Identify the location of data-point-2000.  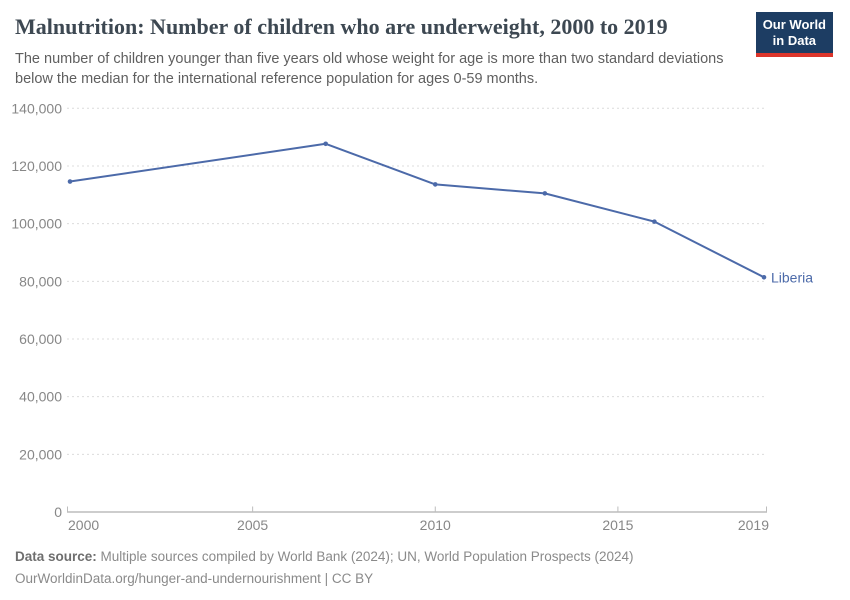
(70, 181).